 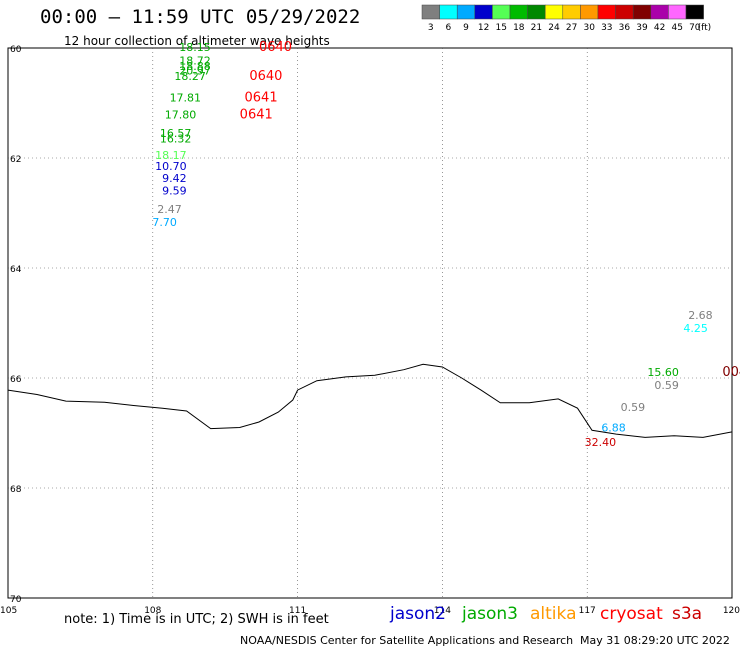 What do you see at coordinates (731, 611) in the screenshot?
I see `longitude-tick-label: 120` at bounding box center [731, 611].